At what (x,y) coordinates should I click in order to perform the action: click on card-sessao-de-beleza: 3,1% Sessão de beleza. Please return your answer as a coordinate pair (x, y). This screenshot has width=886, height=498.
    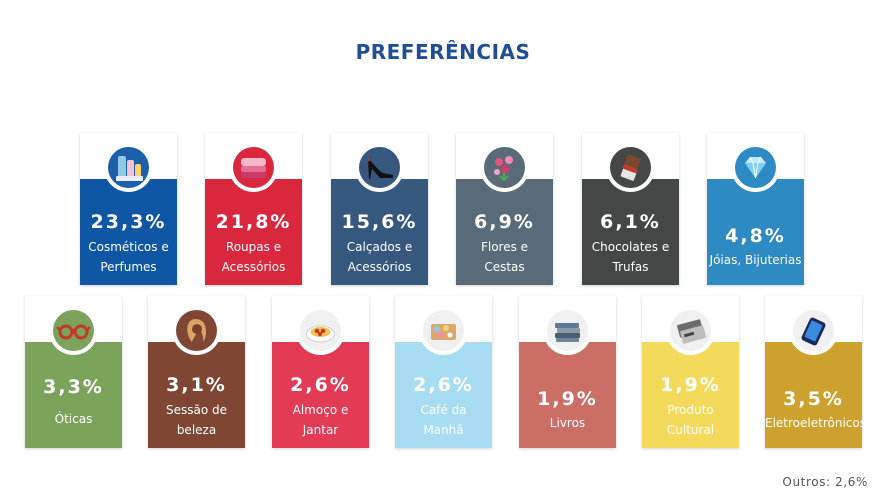
    Looking at the image, I should click on (196, 372).